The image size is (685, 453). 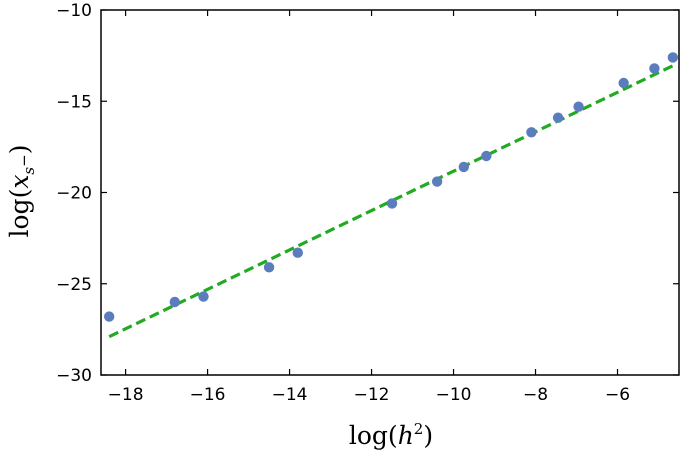 What do you see at coordinates (372, 395) in the screenshot?
I see `x-tick-label: −12` at bounding box center [372, 395].